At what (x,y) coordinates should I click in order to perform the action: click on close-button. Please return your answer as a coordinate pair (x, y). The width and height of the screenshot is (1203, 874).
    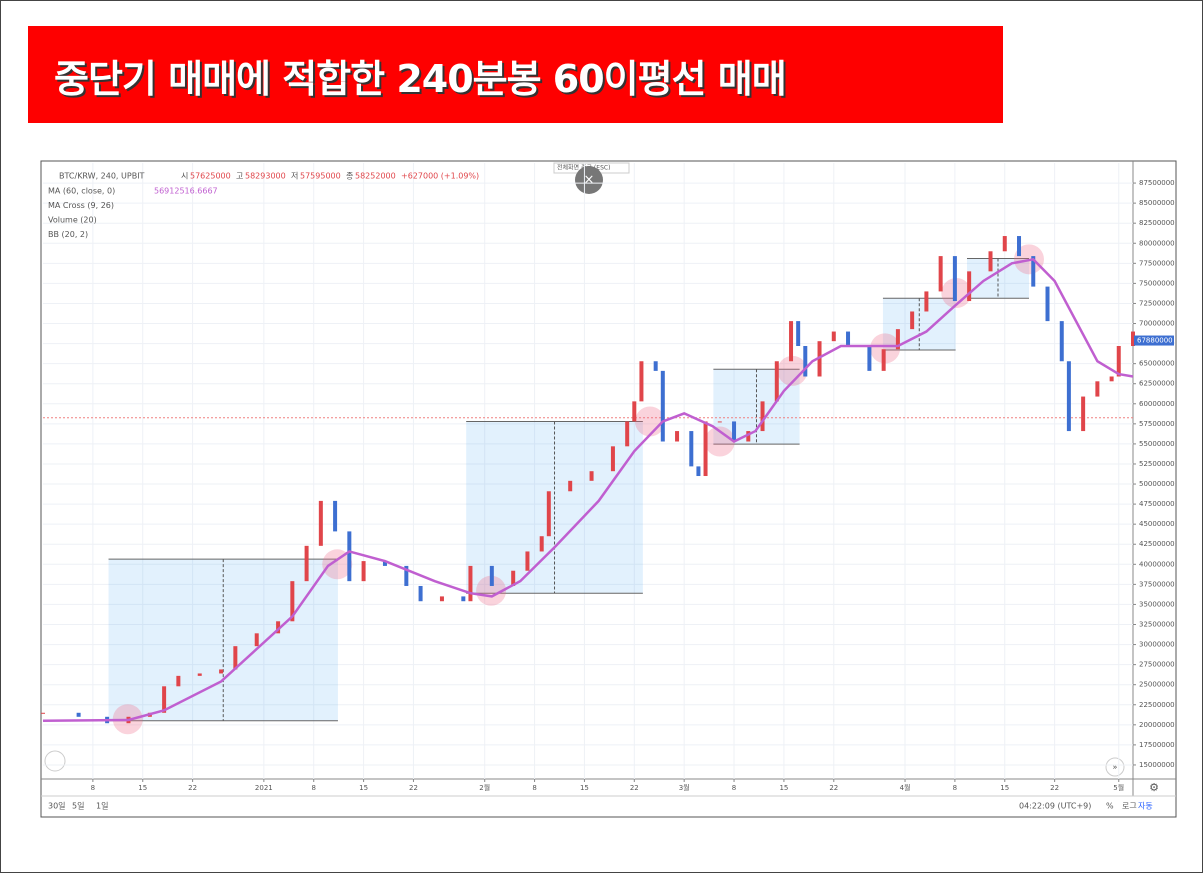
    Looking at the image, I should click on (589, 180).